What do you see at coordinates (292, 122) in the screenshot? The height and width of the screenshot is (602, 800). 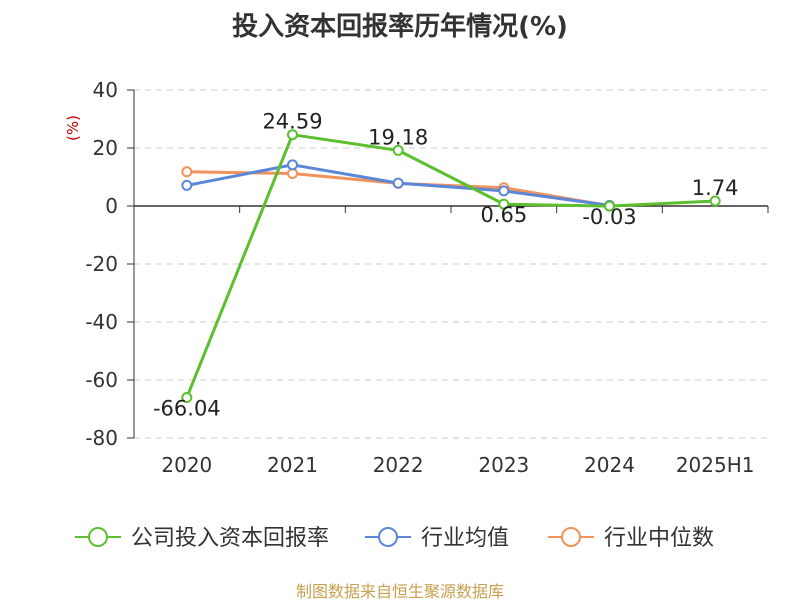 I see `data-label: 24.59` at bounding box center [292, 122].